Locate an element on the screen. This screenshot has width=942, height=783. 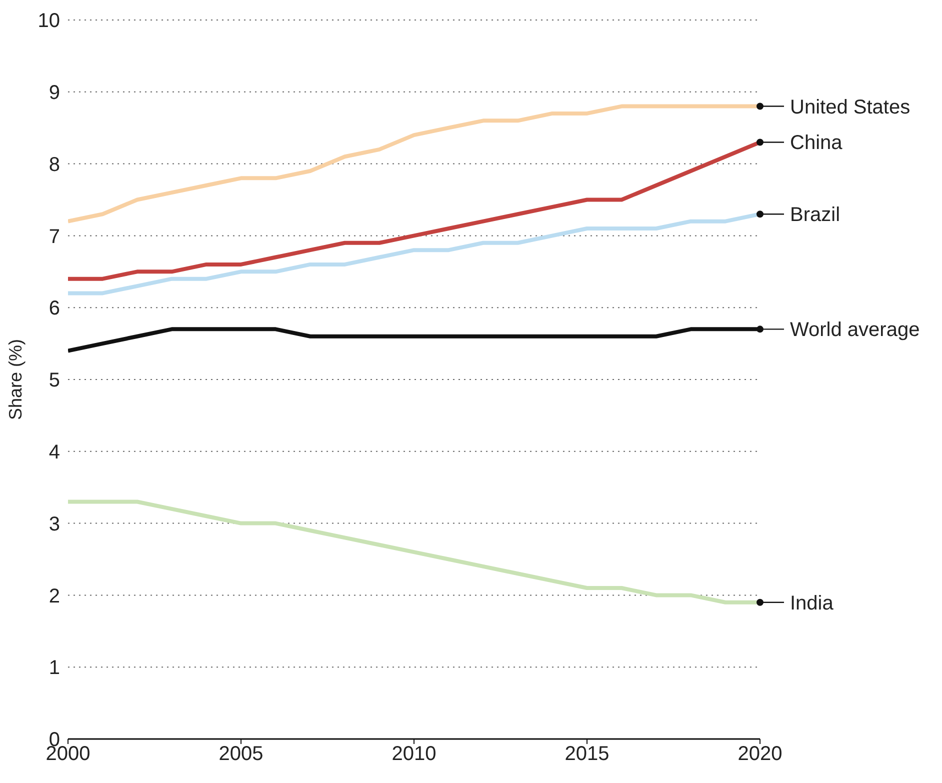
legend-label: China is located at coordinates (817, 143).